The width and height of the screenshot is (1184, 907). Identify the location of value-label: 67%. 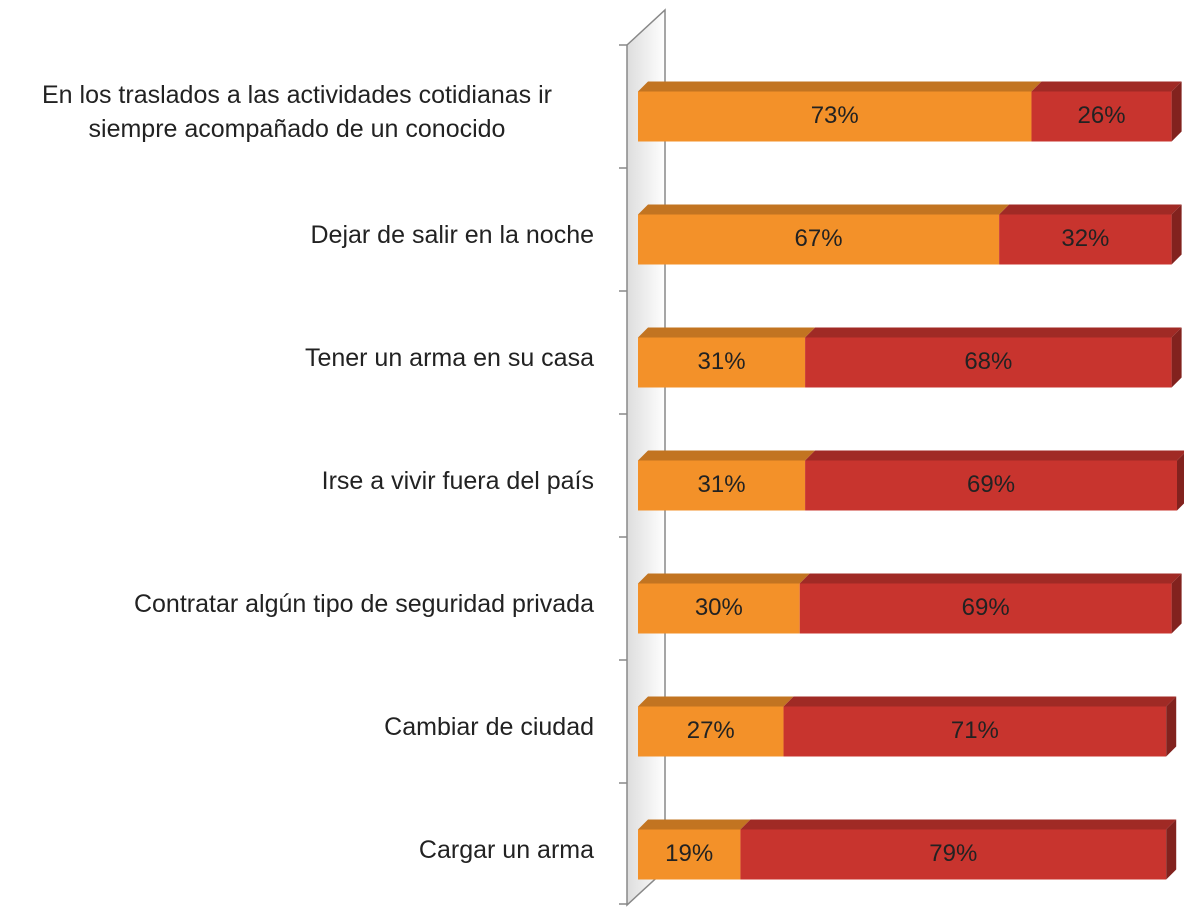
(819, 238).